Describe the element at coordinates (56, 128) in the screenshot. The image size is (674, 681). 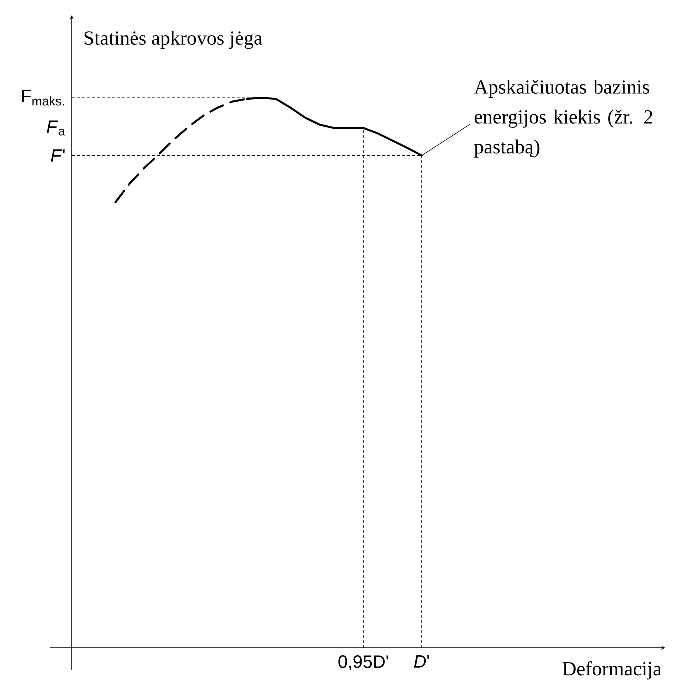
I see `ref-line-label: F$_{a}$` at that location.